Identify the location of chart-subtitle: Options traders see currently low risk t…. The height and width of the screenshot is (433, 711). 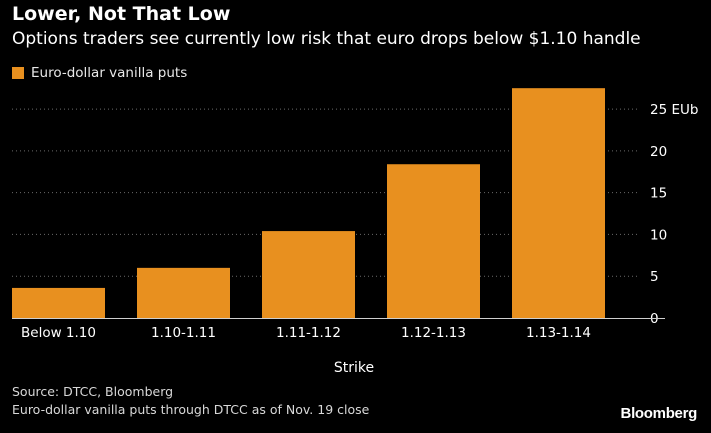
(326, 39).